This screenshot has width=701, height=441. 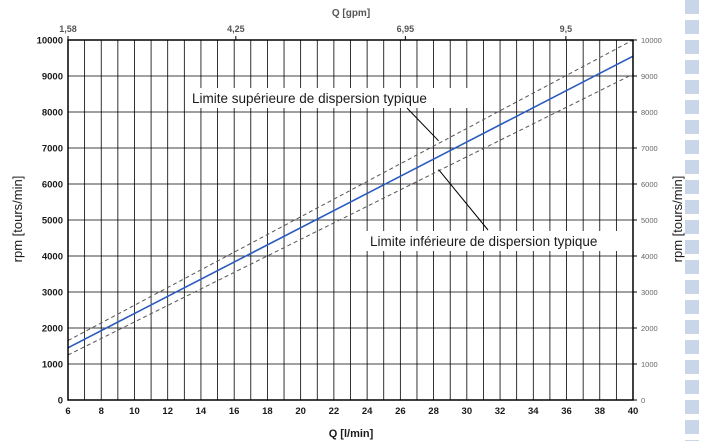 I want to click on x-tick-label: 16, so click(x=234, y=411).